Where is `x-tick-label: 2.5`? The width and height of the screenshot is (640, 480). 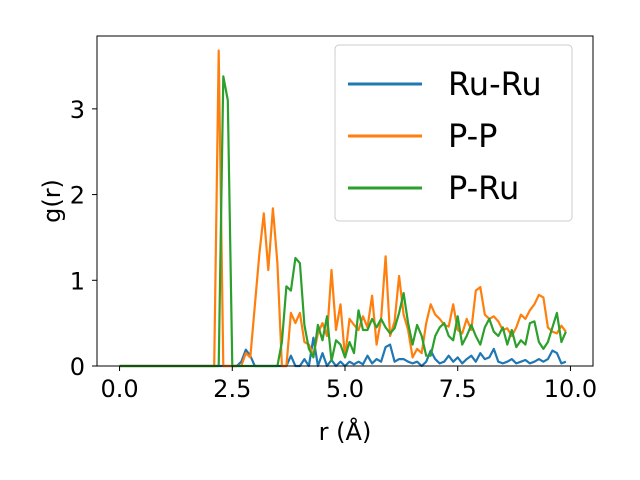
x-tick-label: 2.5 is located at coordinates (232, 389).